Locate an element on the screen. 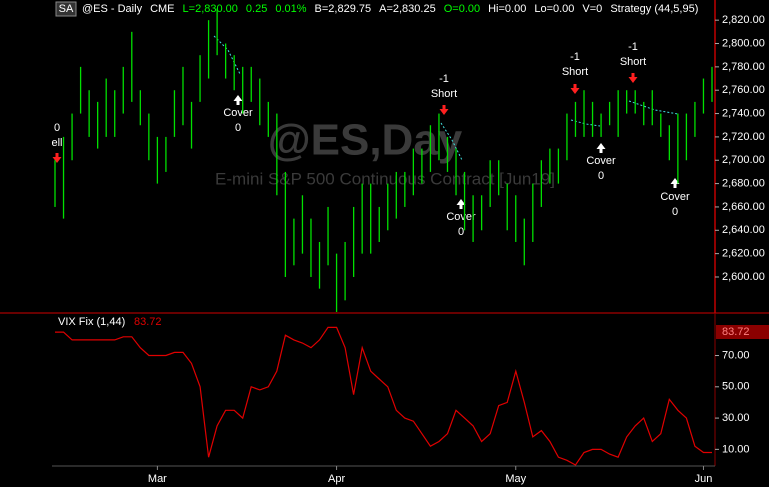  y-tick-label: 70.00 is located at coordinates (736, 355).